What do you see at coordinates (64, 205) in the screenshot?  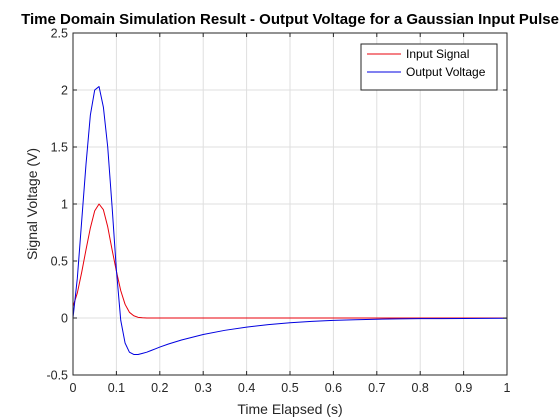 I see `y-tick-label: 1` at bounding box center [64, 205].